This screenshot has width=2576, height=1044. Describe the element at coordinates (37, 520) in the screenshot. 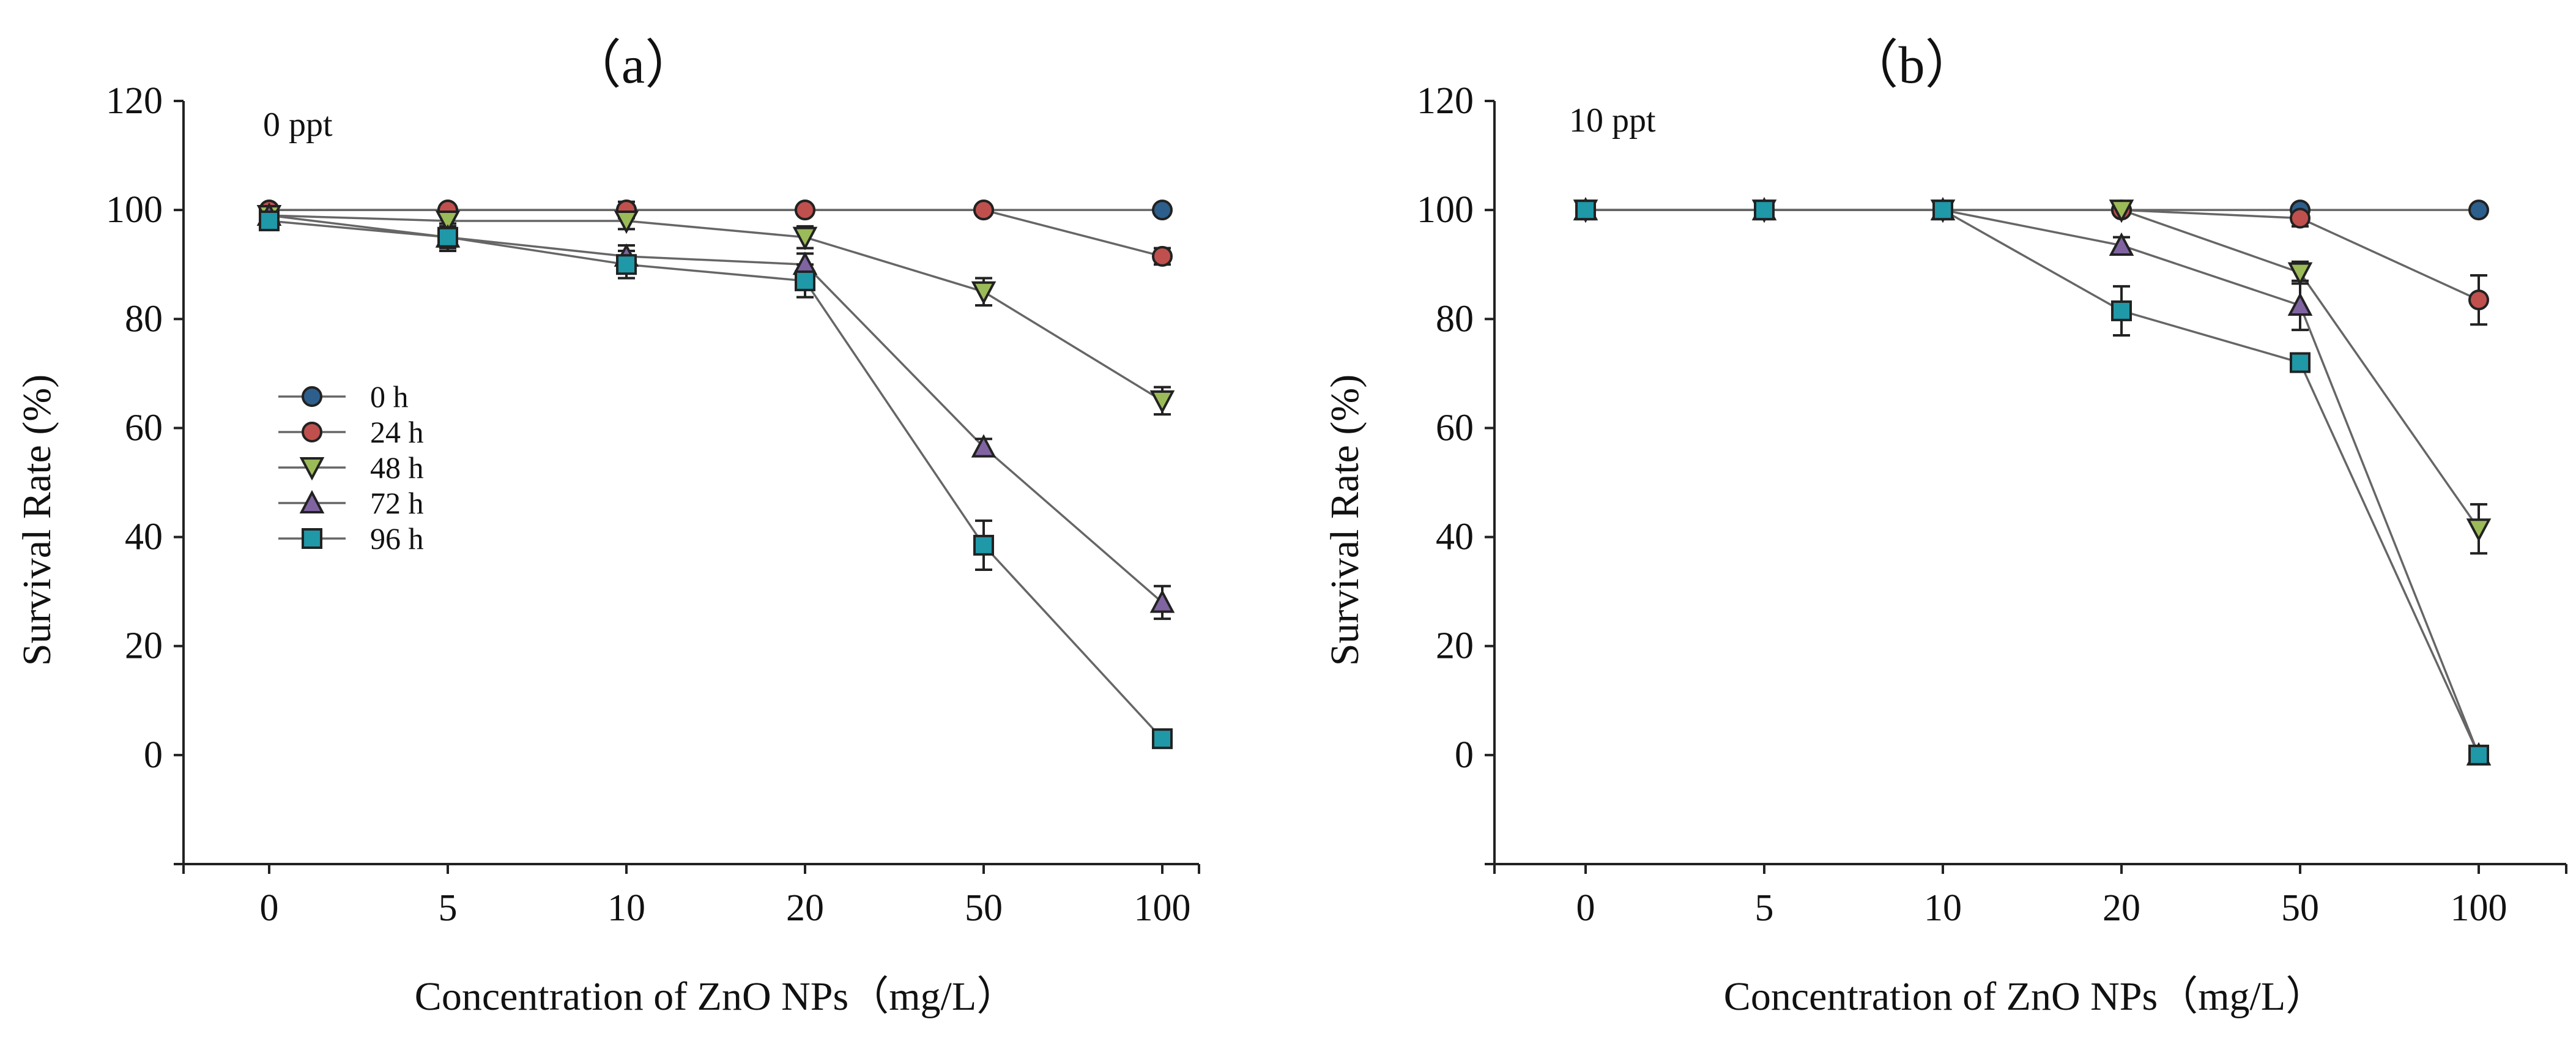

I see `panel-a-y-axis-title: Survival Rate (%)` at that location.